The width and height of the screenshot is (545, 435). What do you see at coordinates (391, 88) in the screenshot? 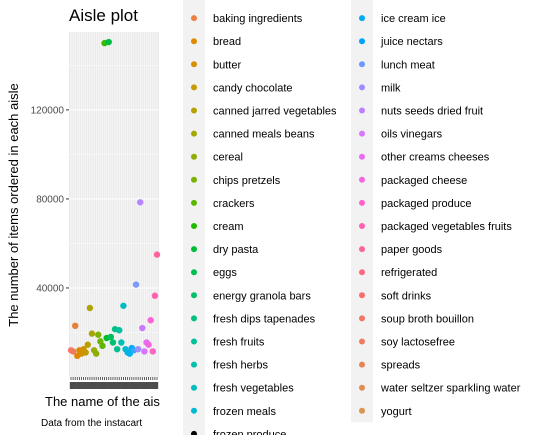
I see `legend-label: milk` at bounding box center [391, 88].